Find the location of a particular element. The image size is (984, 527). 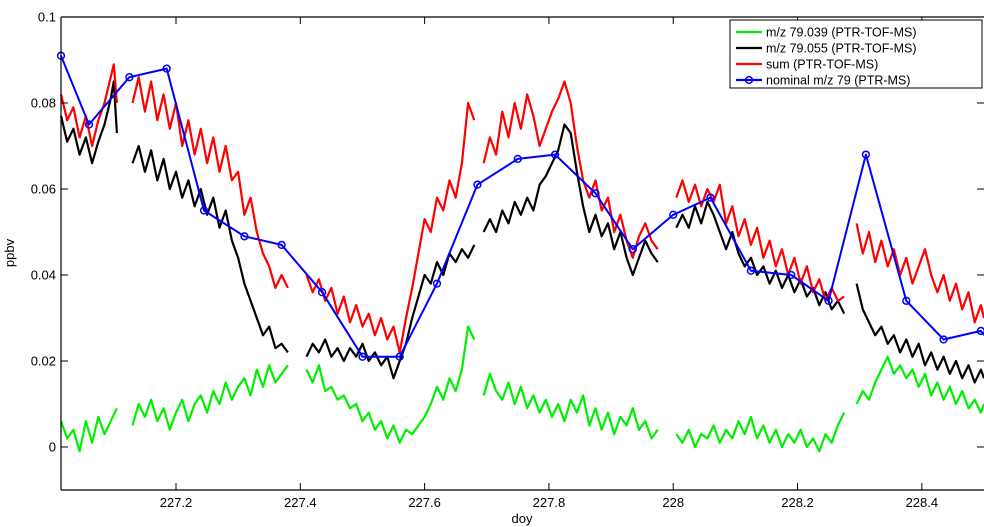

legend-box is located at coordinates (856, 54).